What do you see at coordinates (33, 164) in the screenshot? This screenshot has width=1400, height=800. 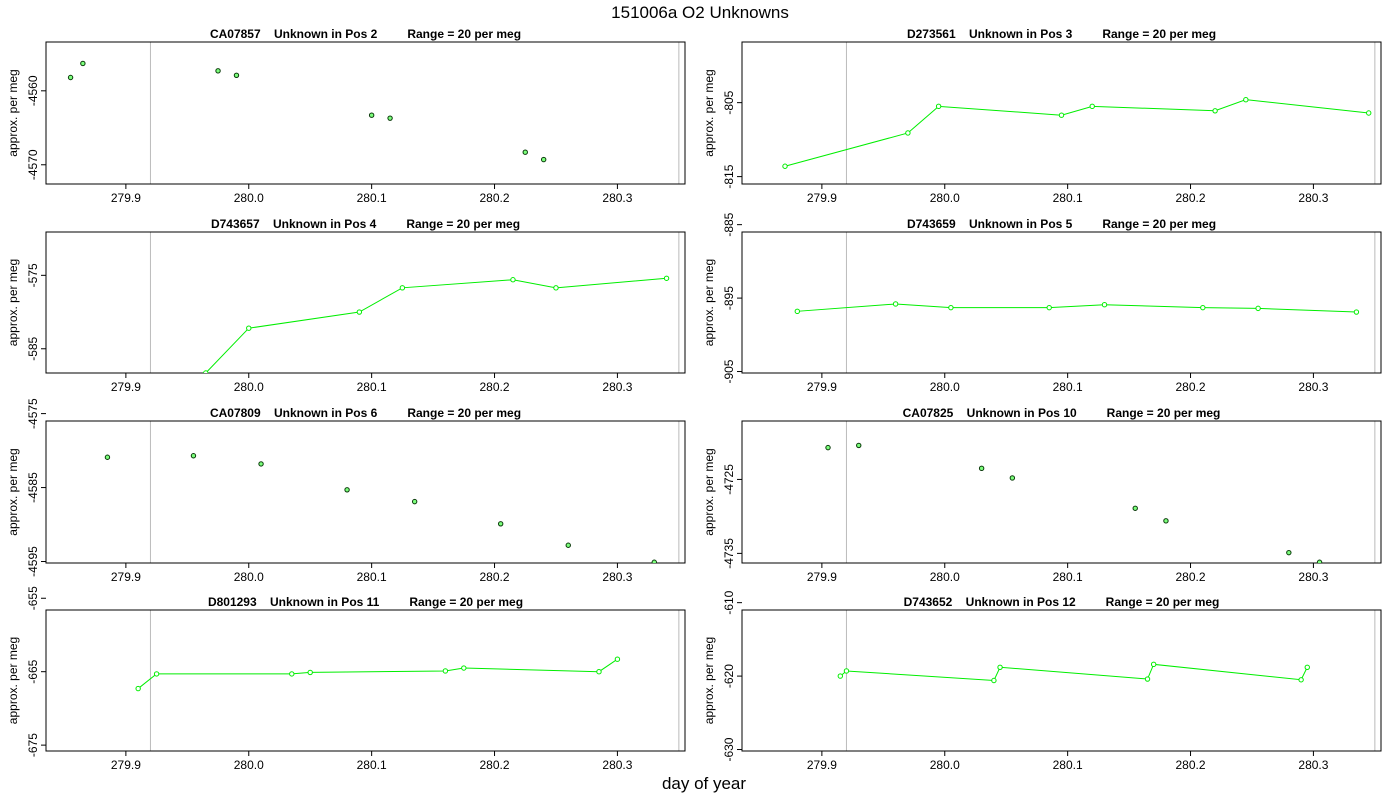 I see `y-tick-label: -4570` at bounding box center [33, 164].